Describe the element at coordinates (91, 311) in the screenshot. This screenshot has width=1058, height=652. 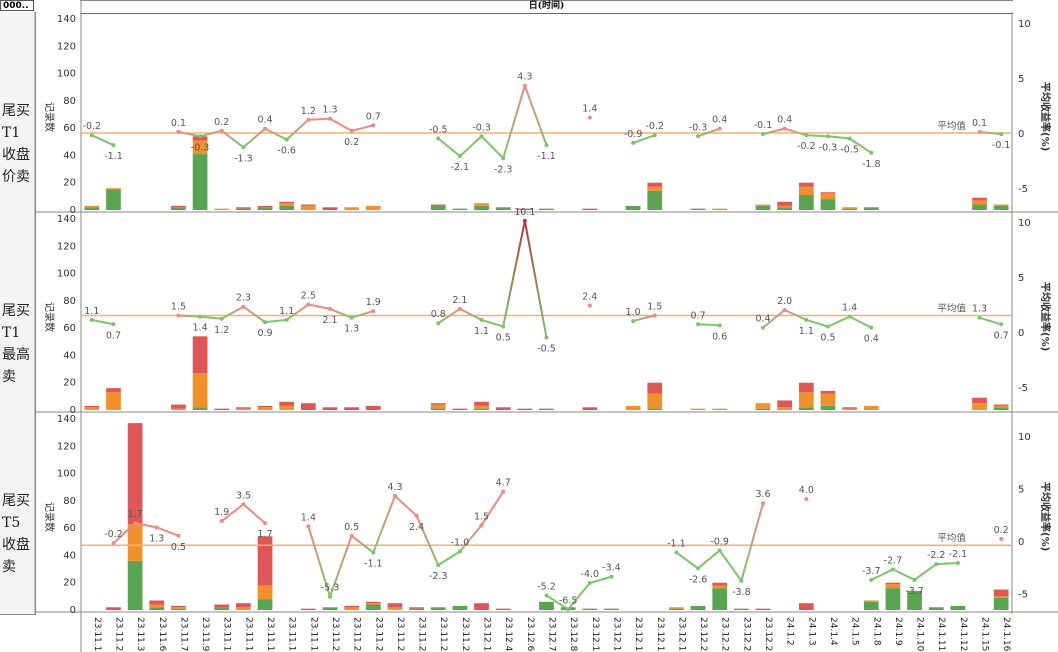
I see `return-data-label: 1.1` at that location.